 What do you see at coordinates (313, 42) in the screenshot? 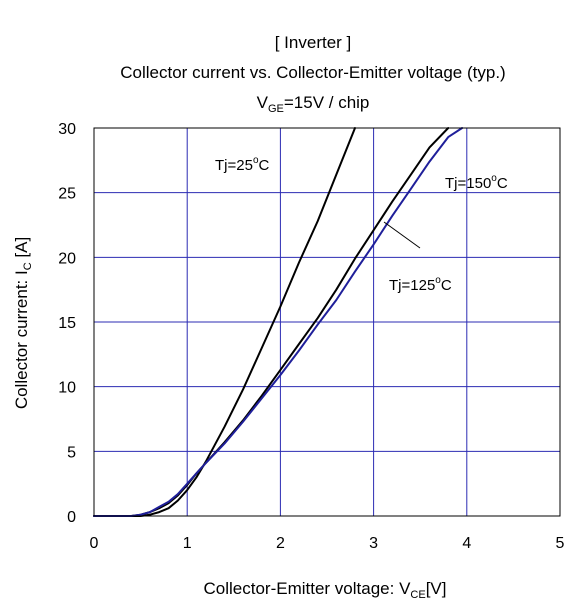
I see `chart-title-line-1: [ Inverter ]` at bounding box center [313, 42].